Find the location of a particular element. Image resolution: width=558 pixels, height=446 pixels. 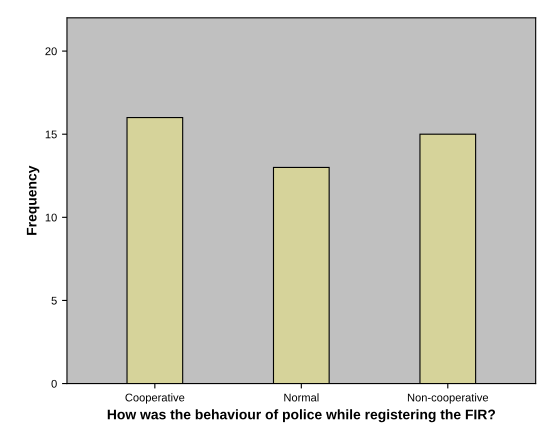

y-tick-label: 0 is located at coordinates (54, 384).